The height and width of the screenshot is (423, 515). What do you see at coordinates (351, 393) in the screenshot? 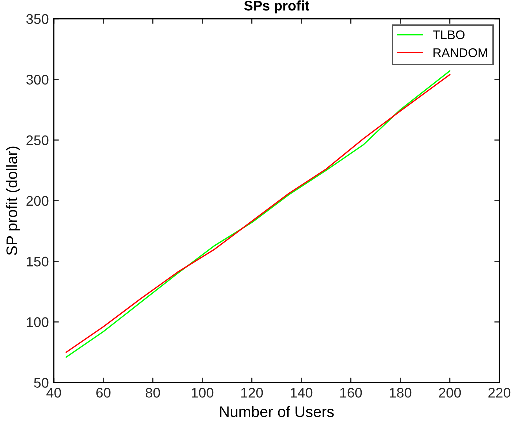
I see `x-tick-label: 160` at bounding box center [351, 393].